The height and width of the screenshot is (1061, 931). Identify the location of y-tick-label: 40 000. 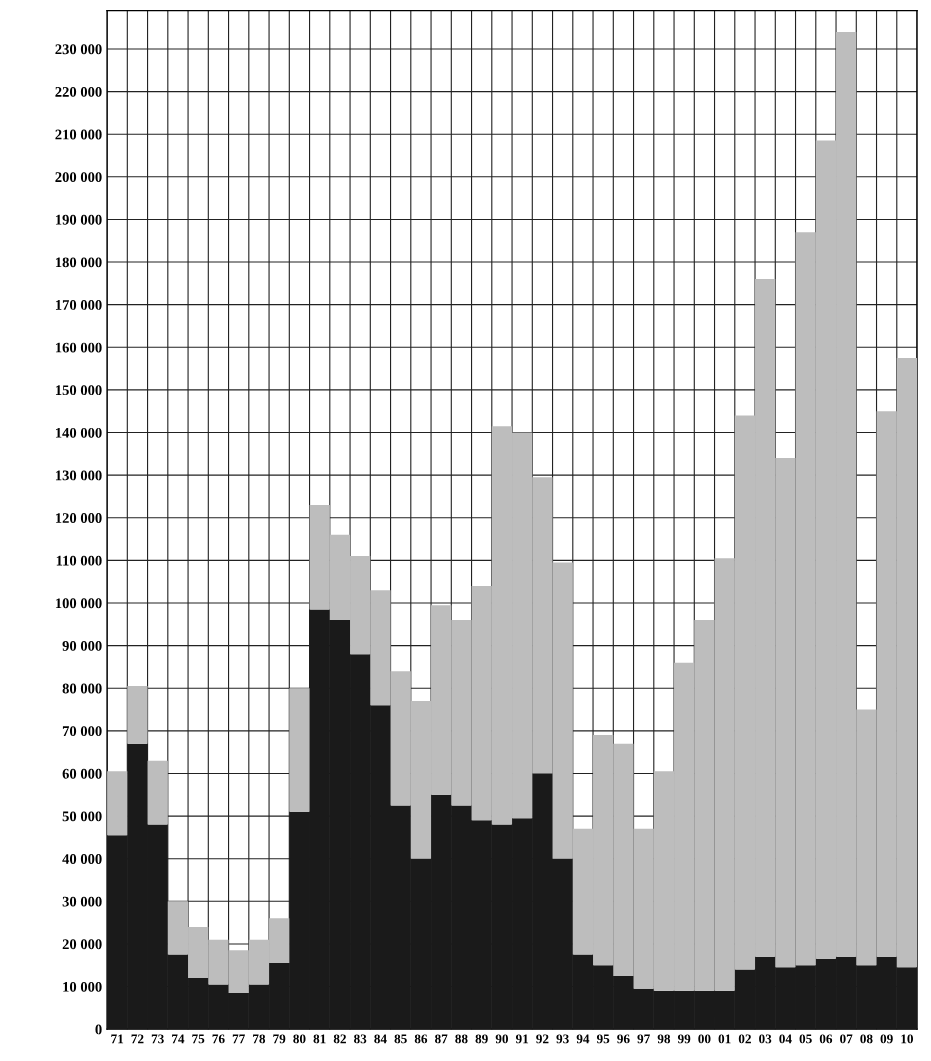
(82, 859).